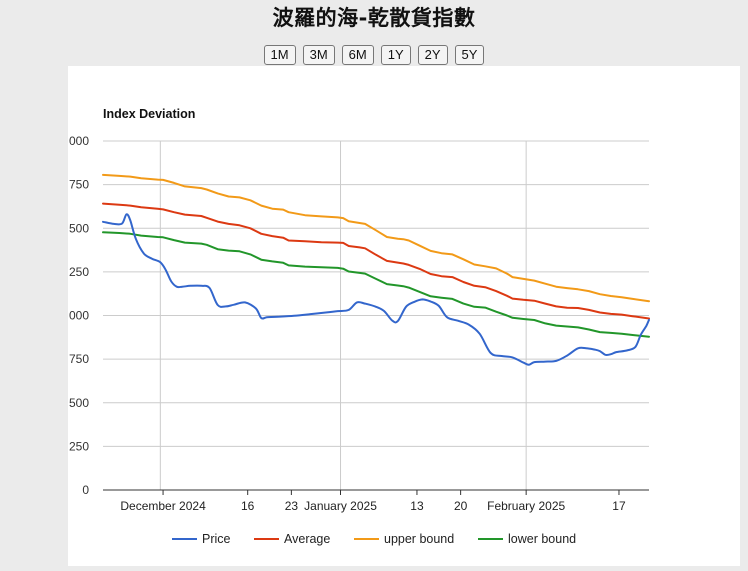  What do you see at coordinates (619, 506) in the screenshot?
I see `x-tick-label: 17` at bounding box center [619, 506].